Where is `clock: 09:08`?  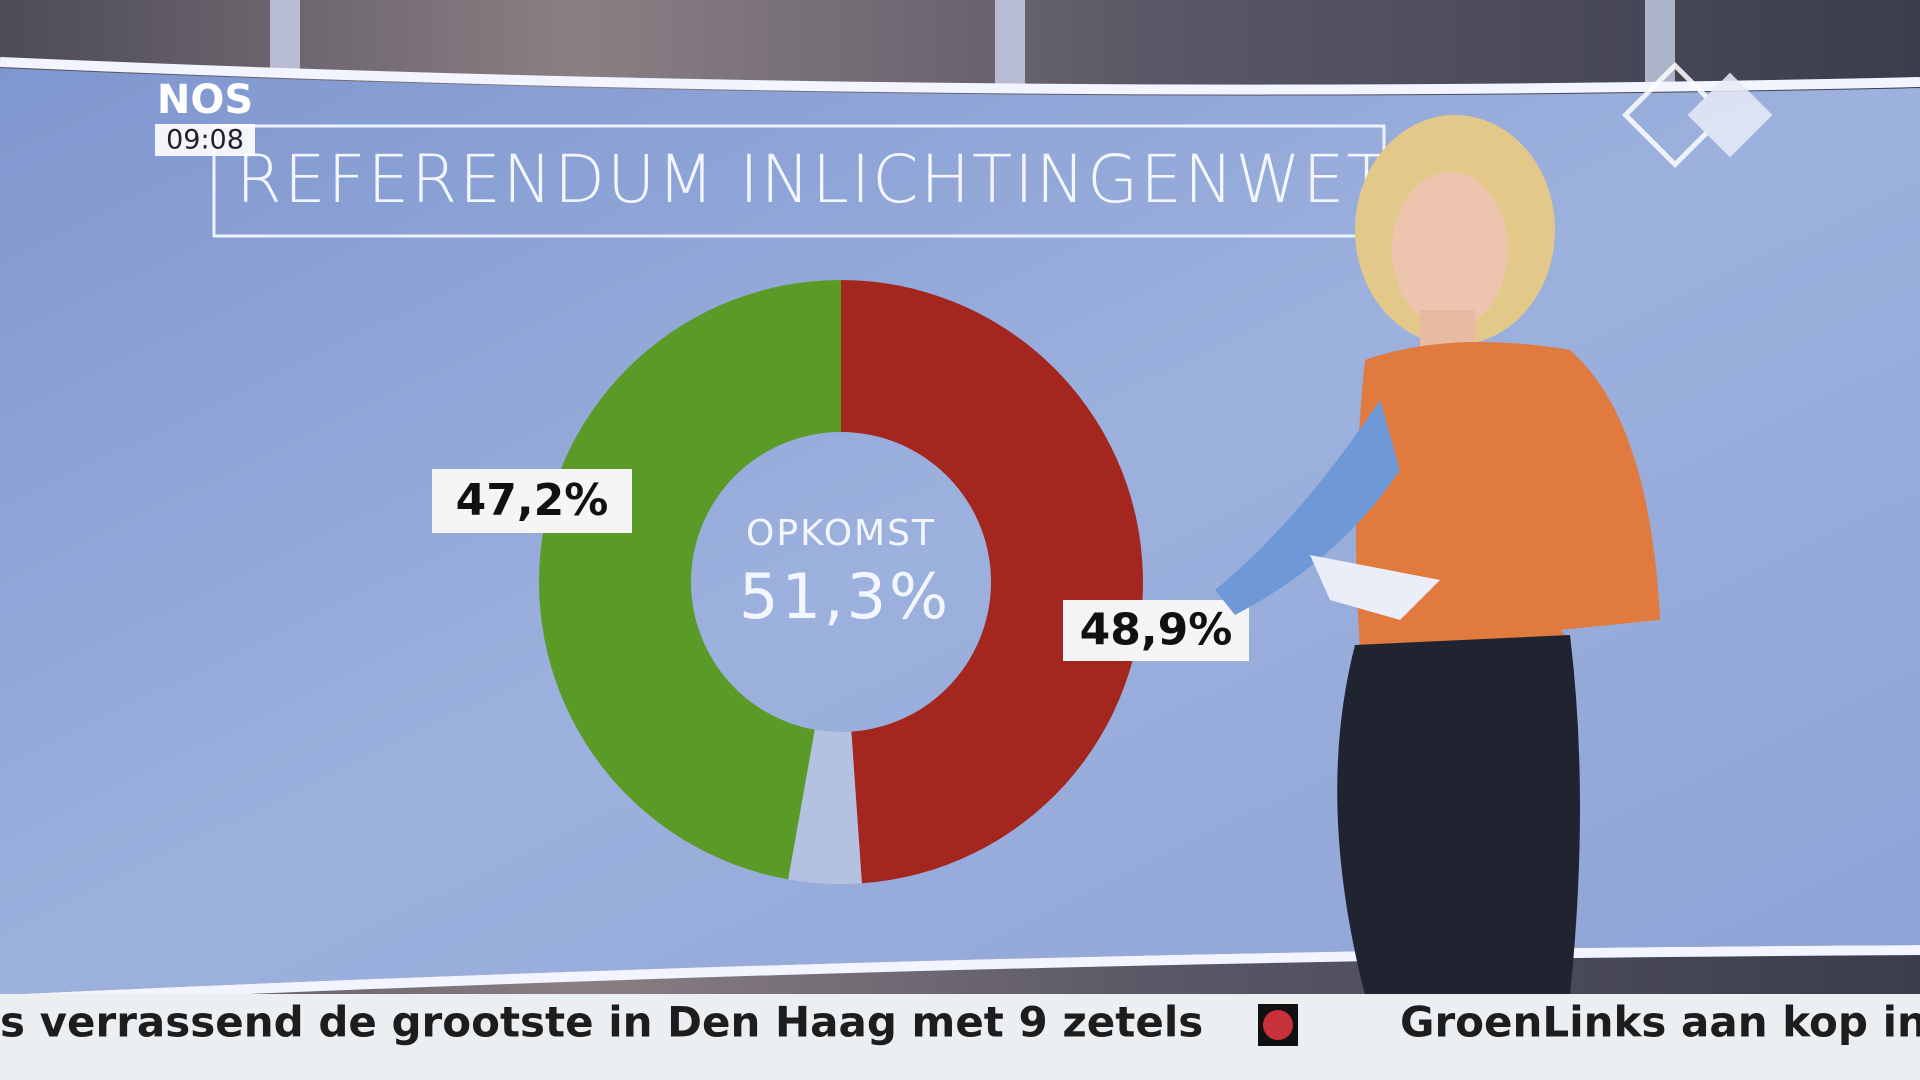 clock: 09:08 is located at coordinates (205, 140).